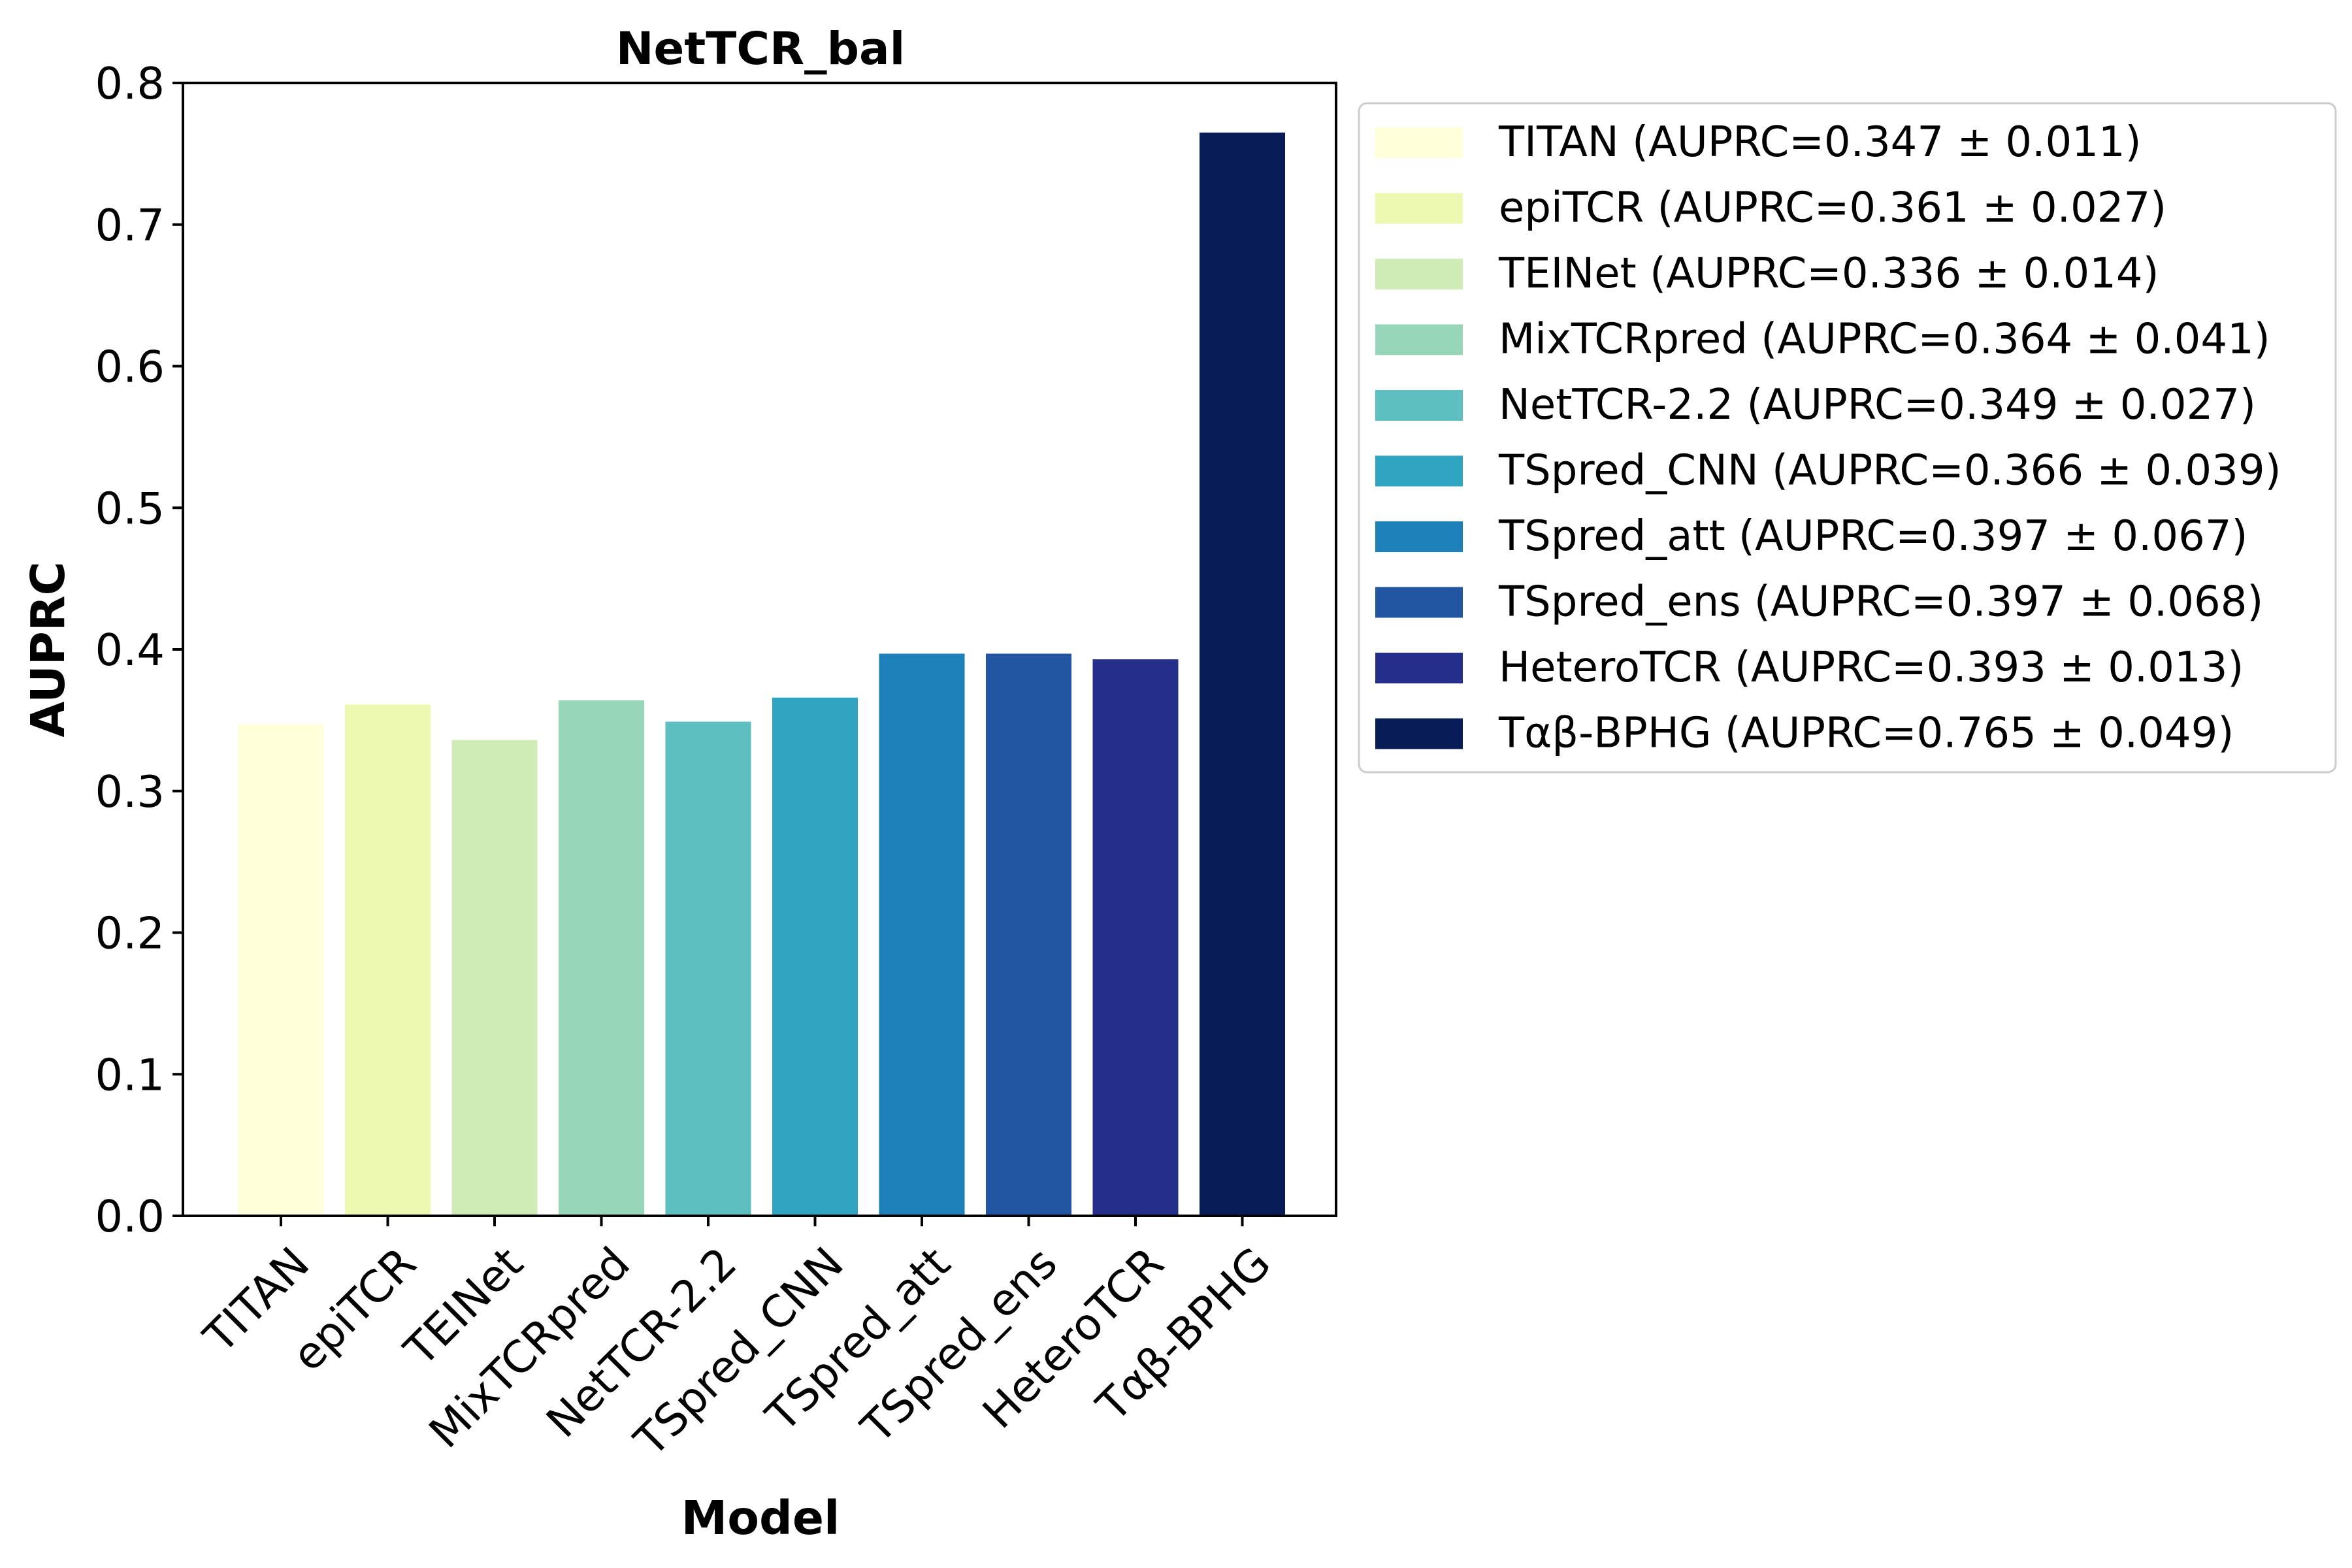  I want to click on y-tick-label: 0.4, so click(130, 650).